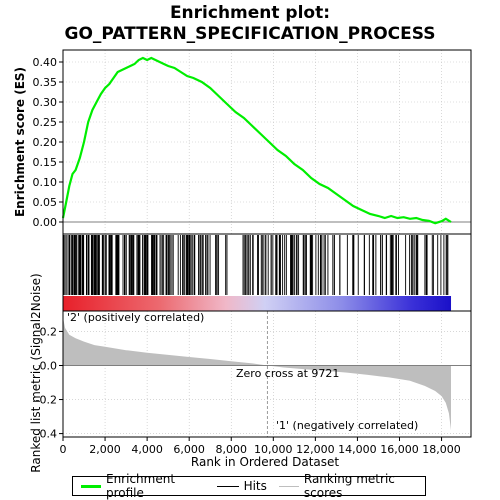 The width and height of the screenshot is (500, 500). I want to click on legend-swatch-enrichment, so click(91, 486).